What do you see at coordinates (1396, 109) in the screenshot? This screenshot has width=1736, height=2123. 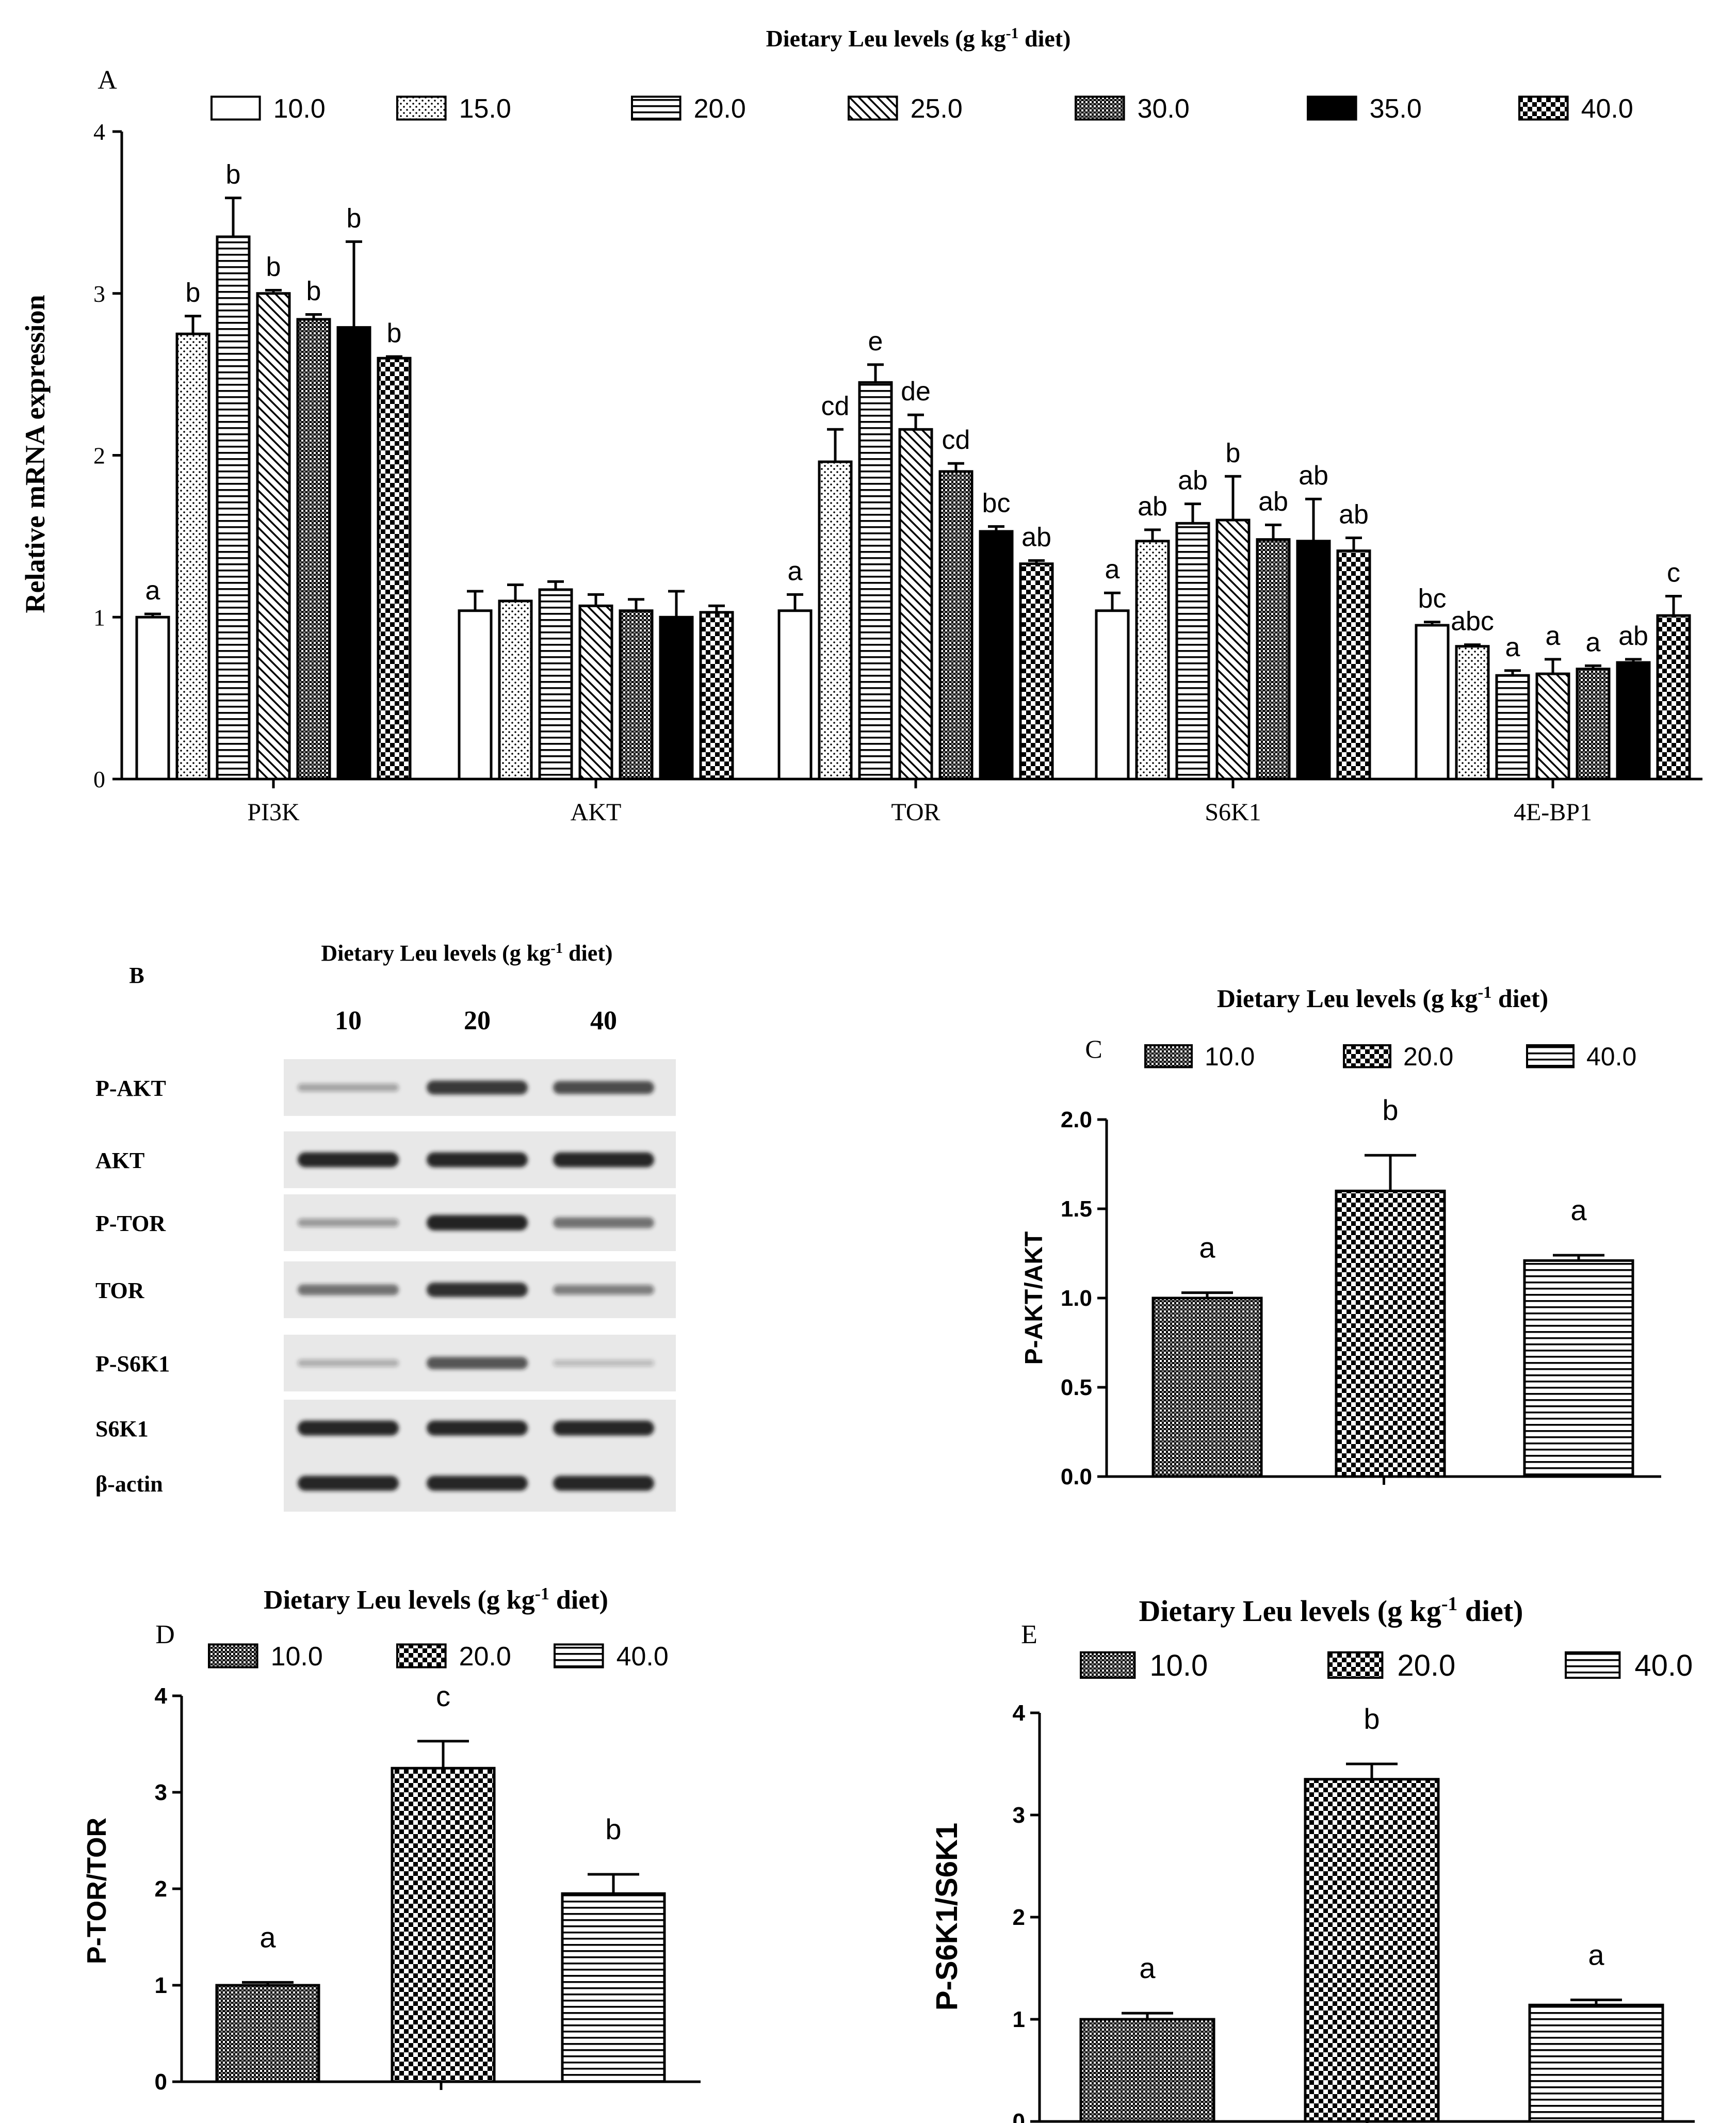 I see `panel-a-legend-label-35-0: 35.0` at bounding box center [1396, 109].